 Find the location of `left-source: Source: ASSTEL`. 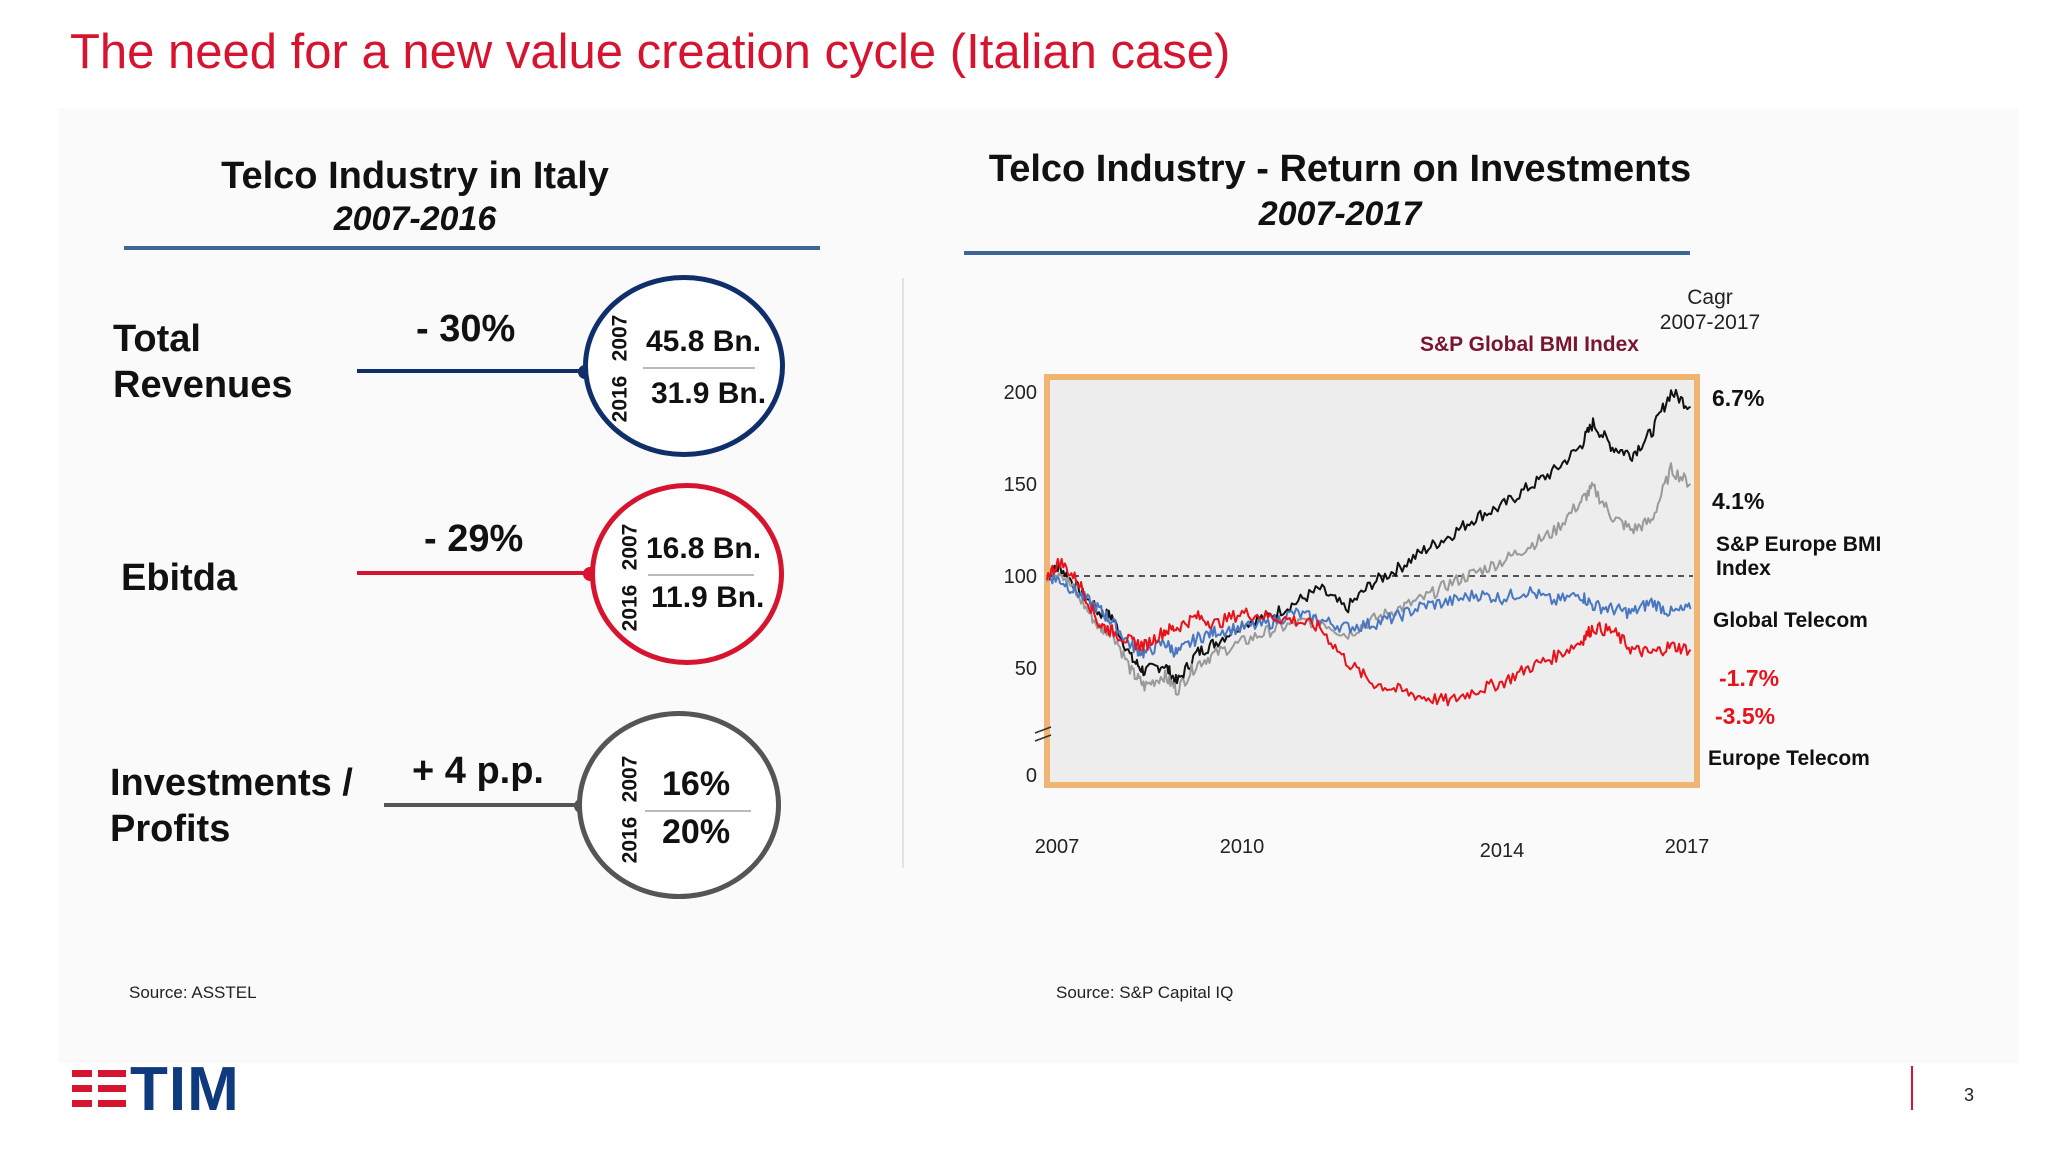

left-source: Source: ASSTEL is located at coordinates (193, 992).